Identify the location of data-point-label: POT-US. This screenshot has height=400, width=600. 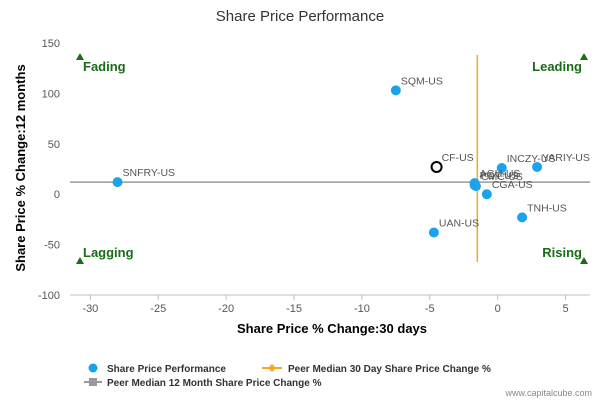
(499, 176).